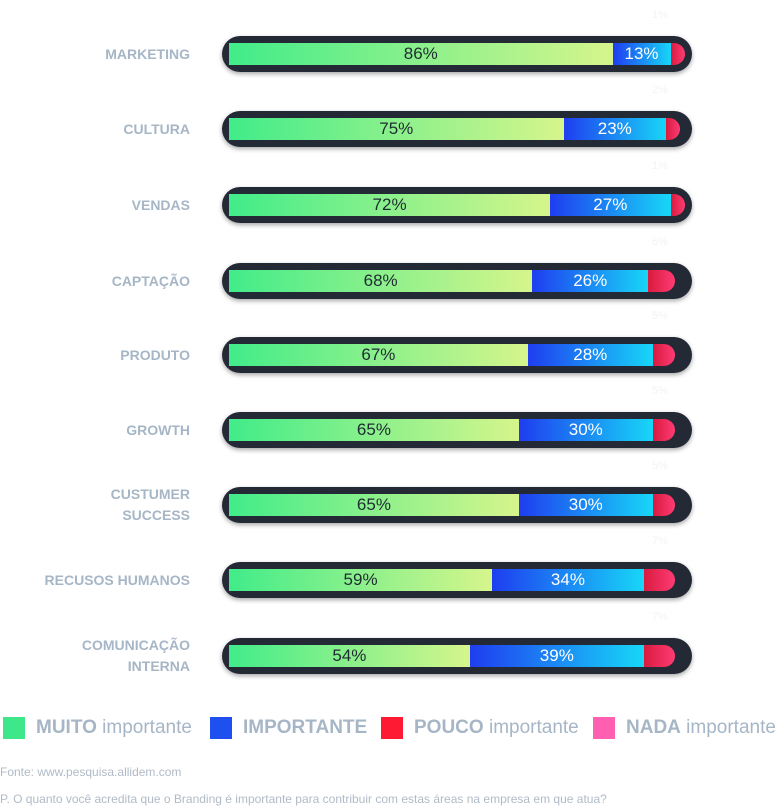 The height and width of the screenshot is (812, 776). What do you see at coordinates (150, 280) in the screenshot?
I see `category-label: CAPTAÇÃO` at bounding box center [150, 280].